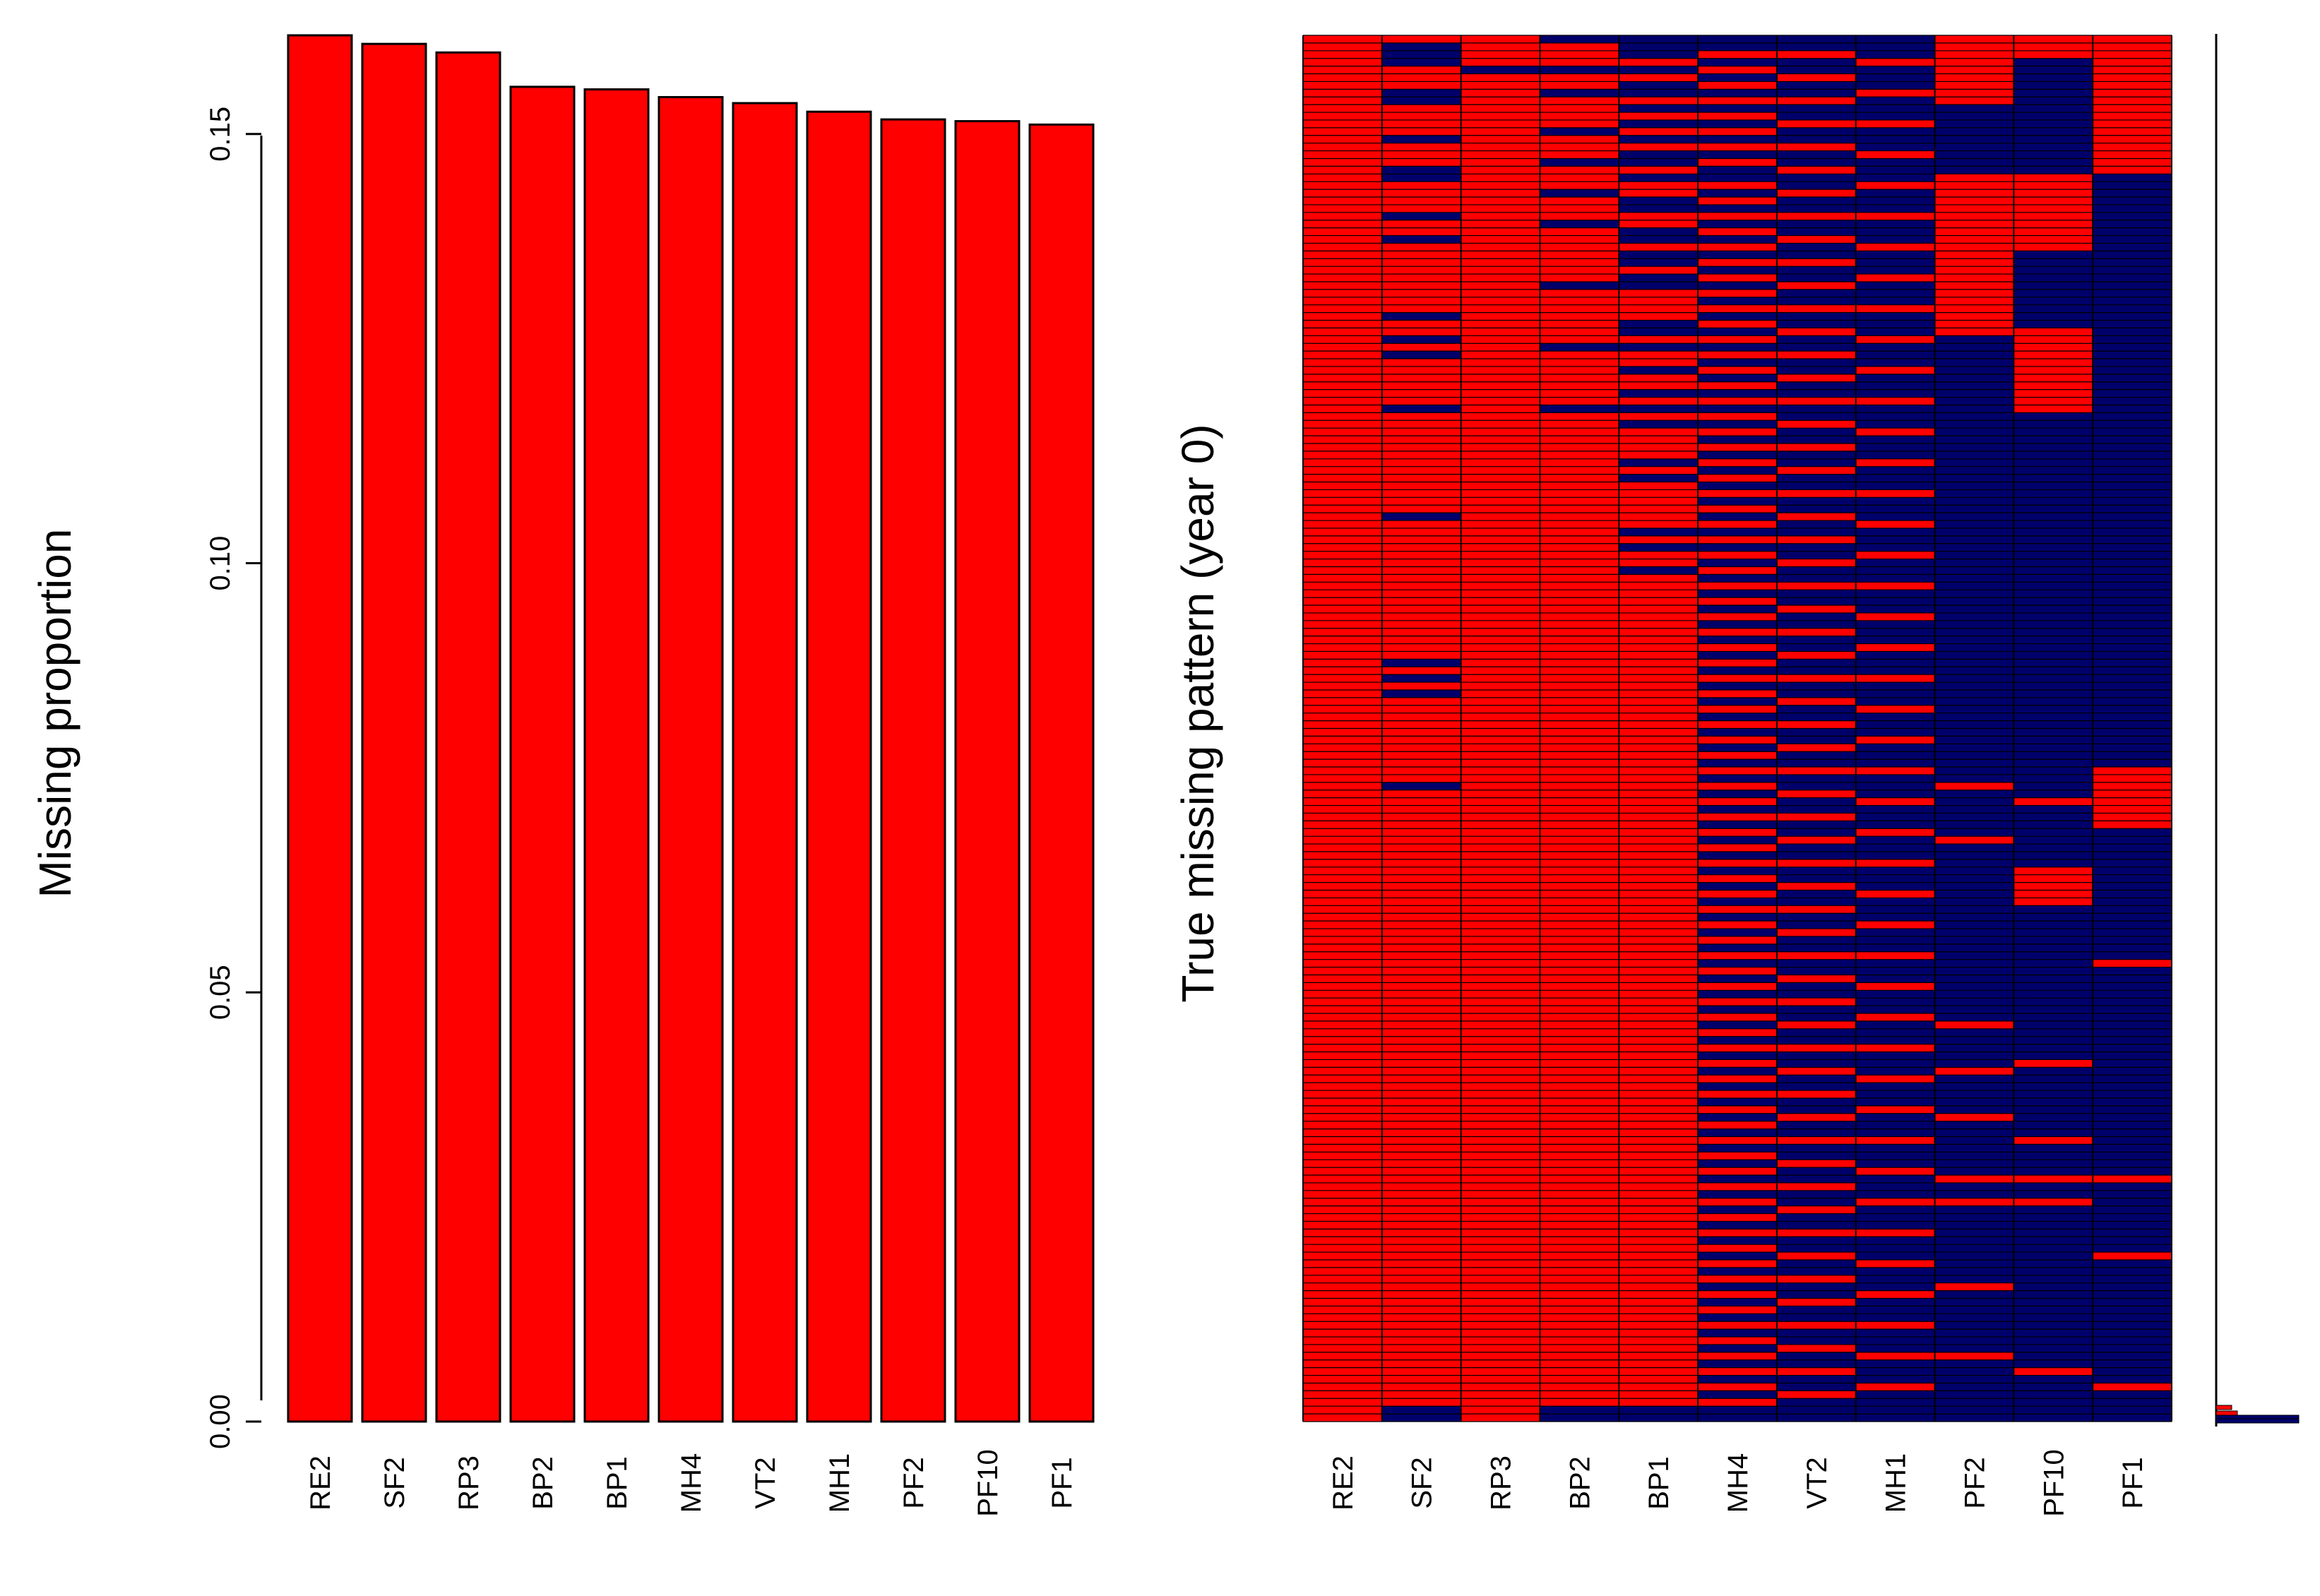  I want to click on bar-pf2, so click(913, 771).